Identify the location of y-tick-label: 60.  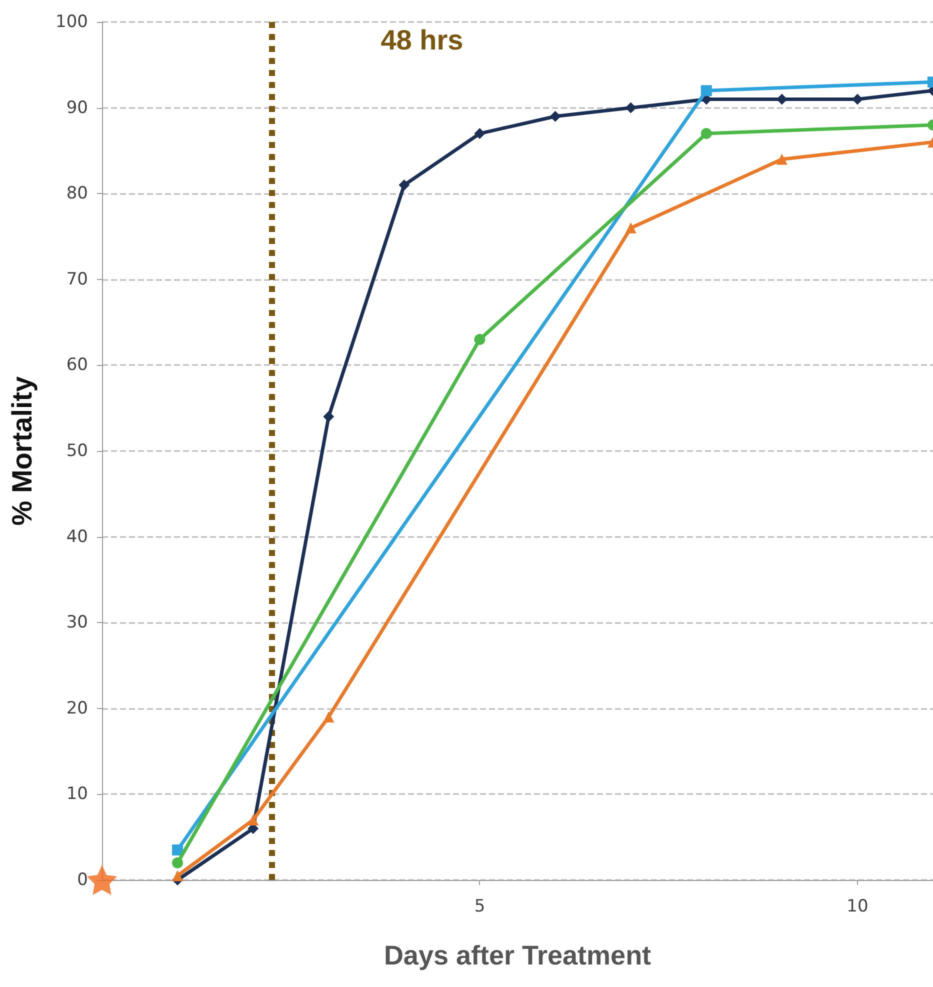
(77, 365).